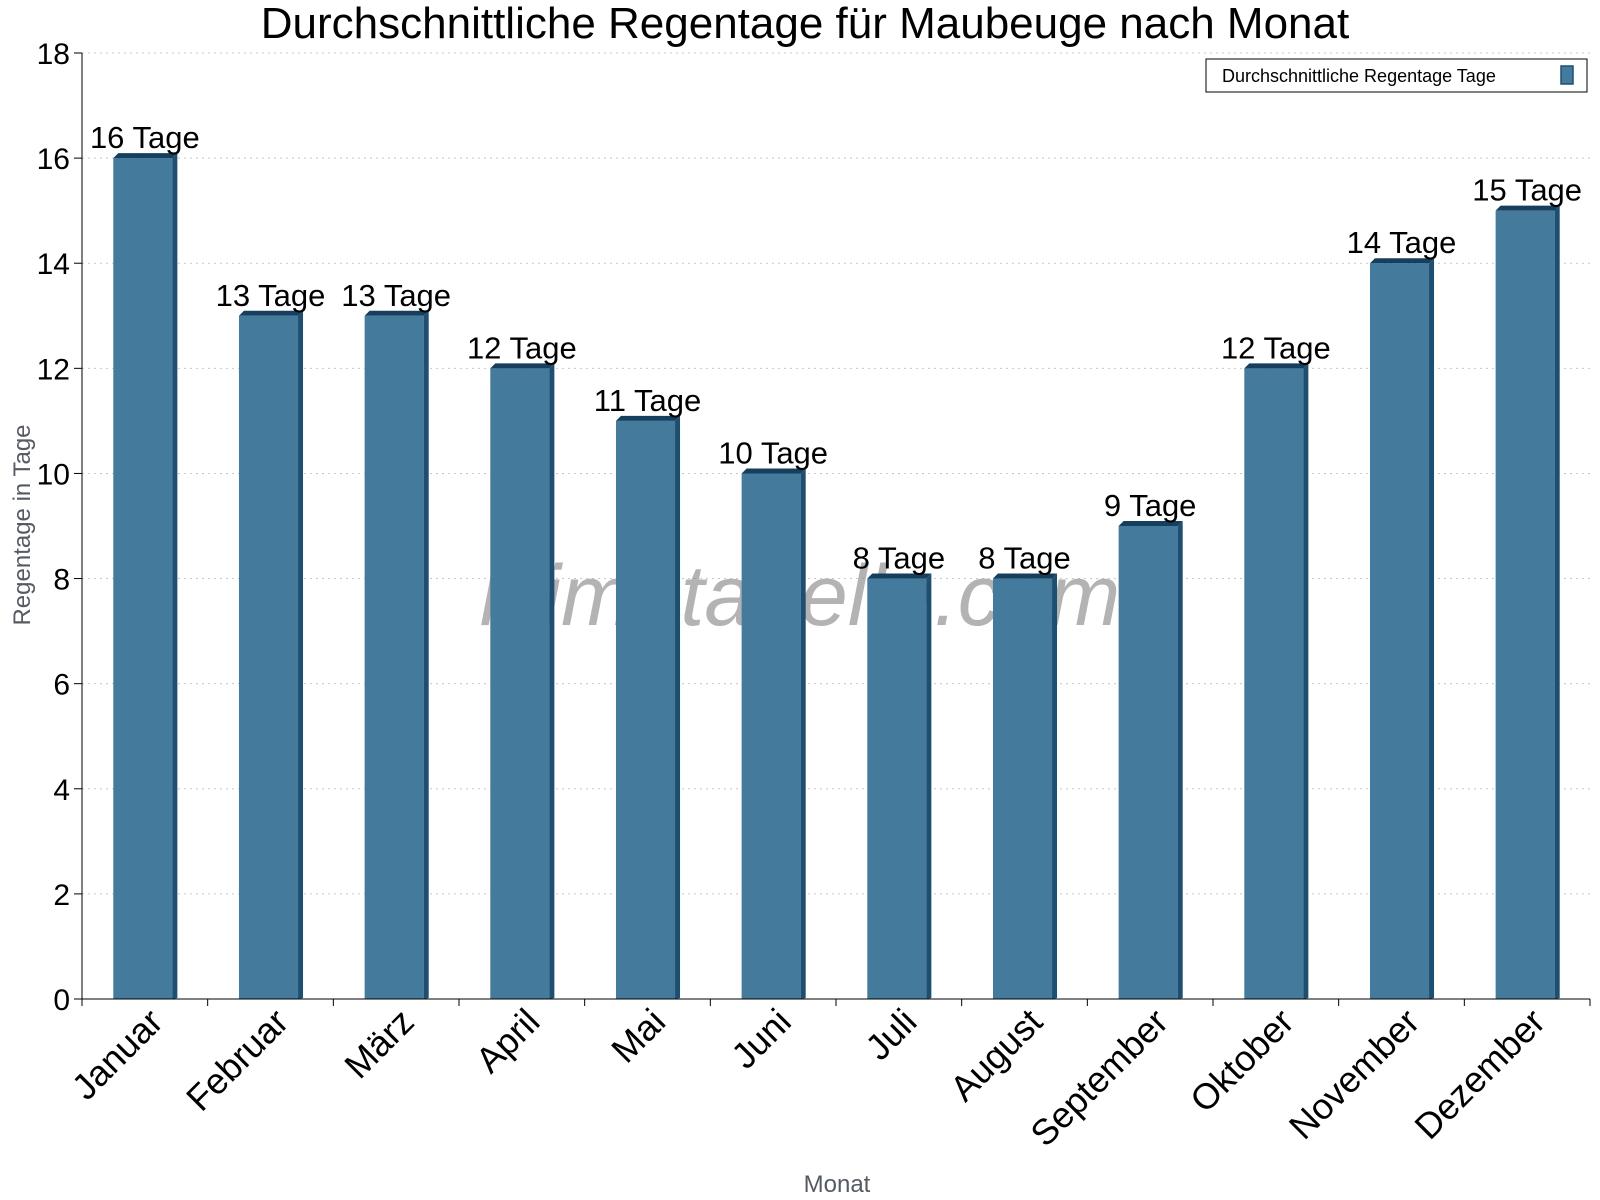 The width and height of the screenshot is (1600, 1200). I want to click on x-axis-title: Monat, so click(837, 1184).